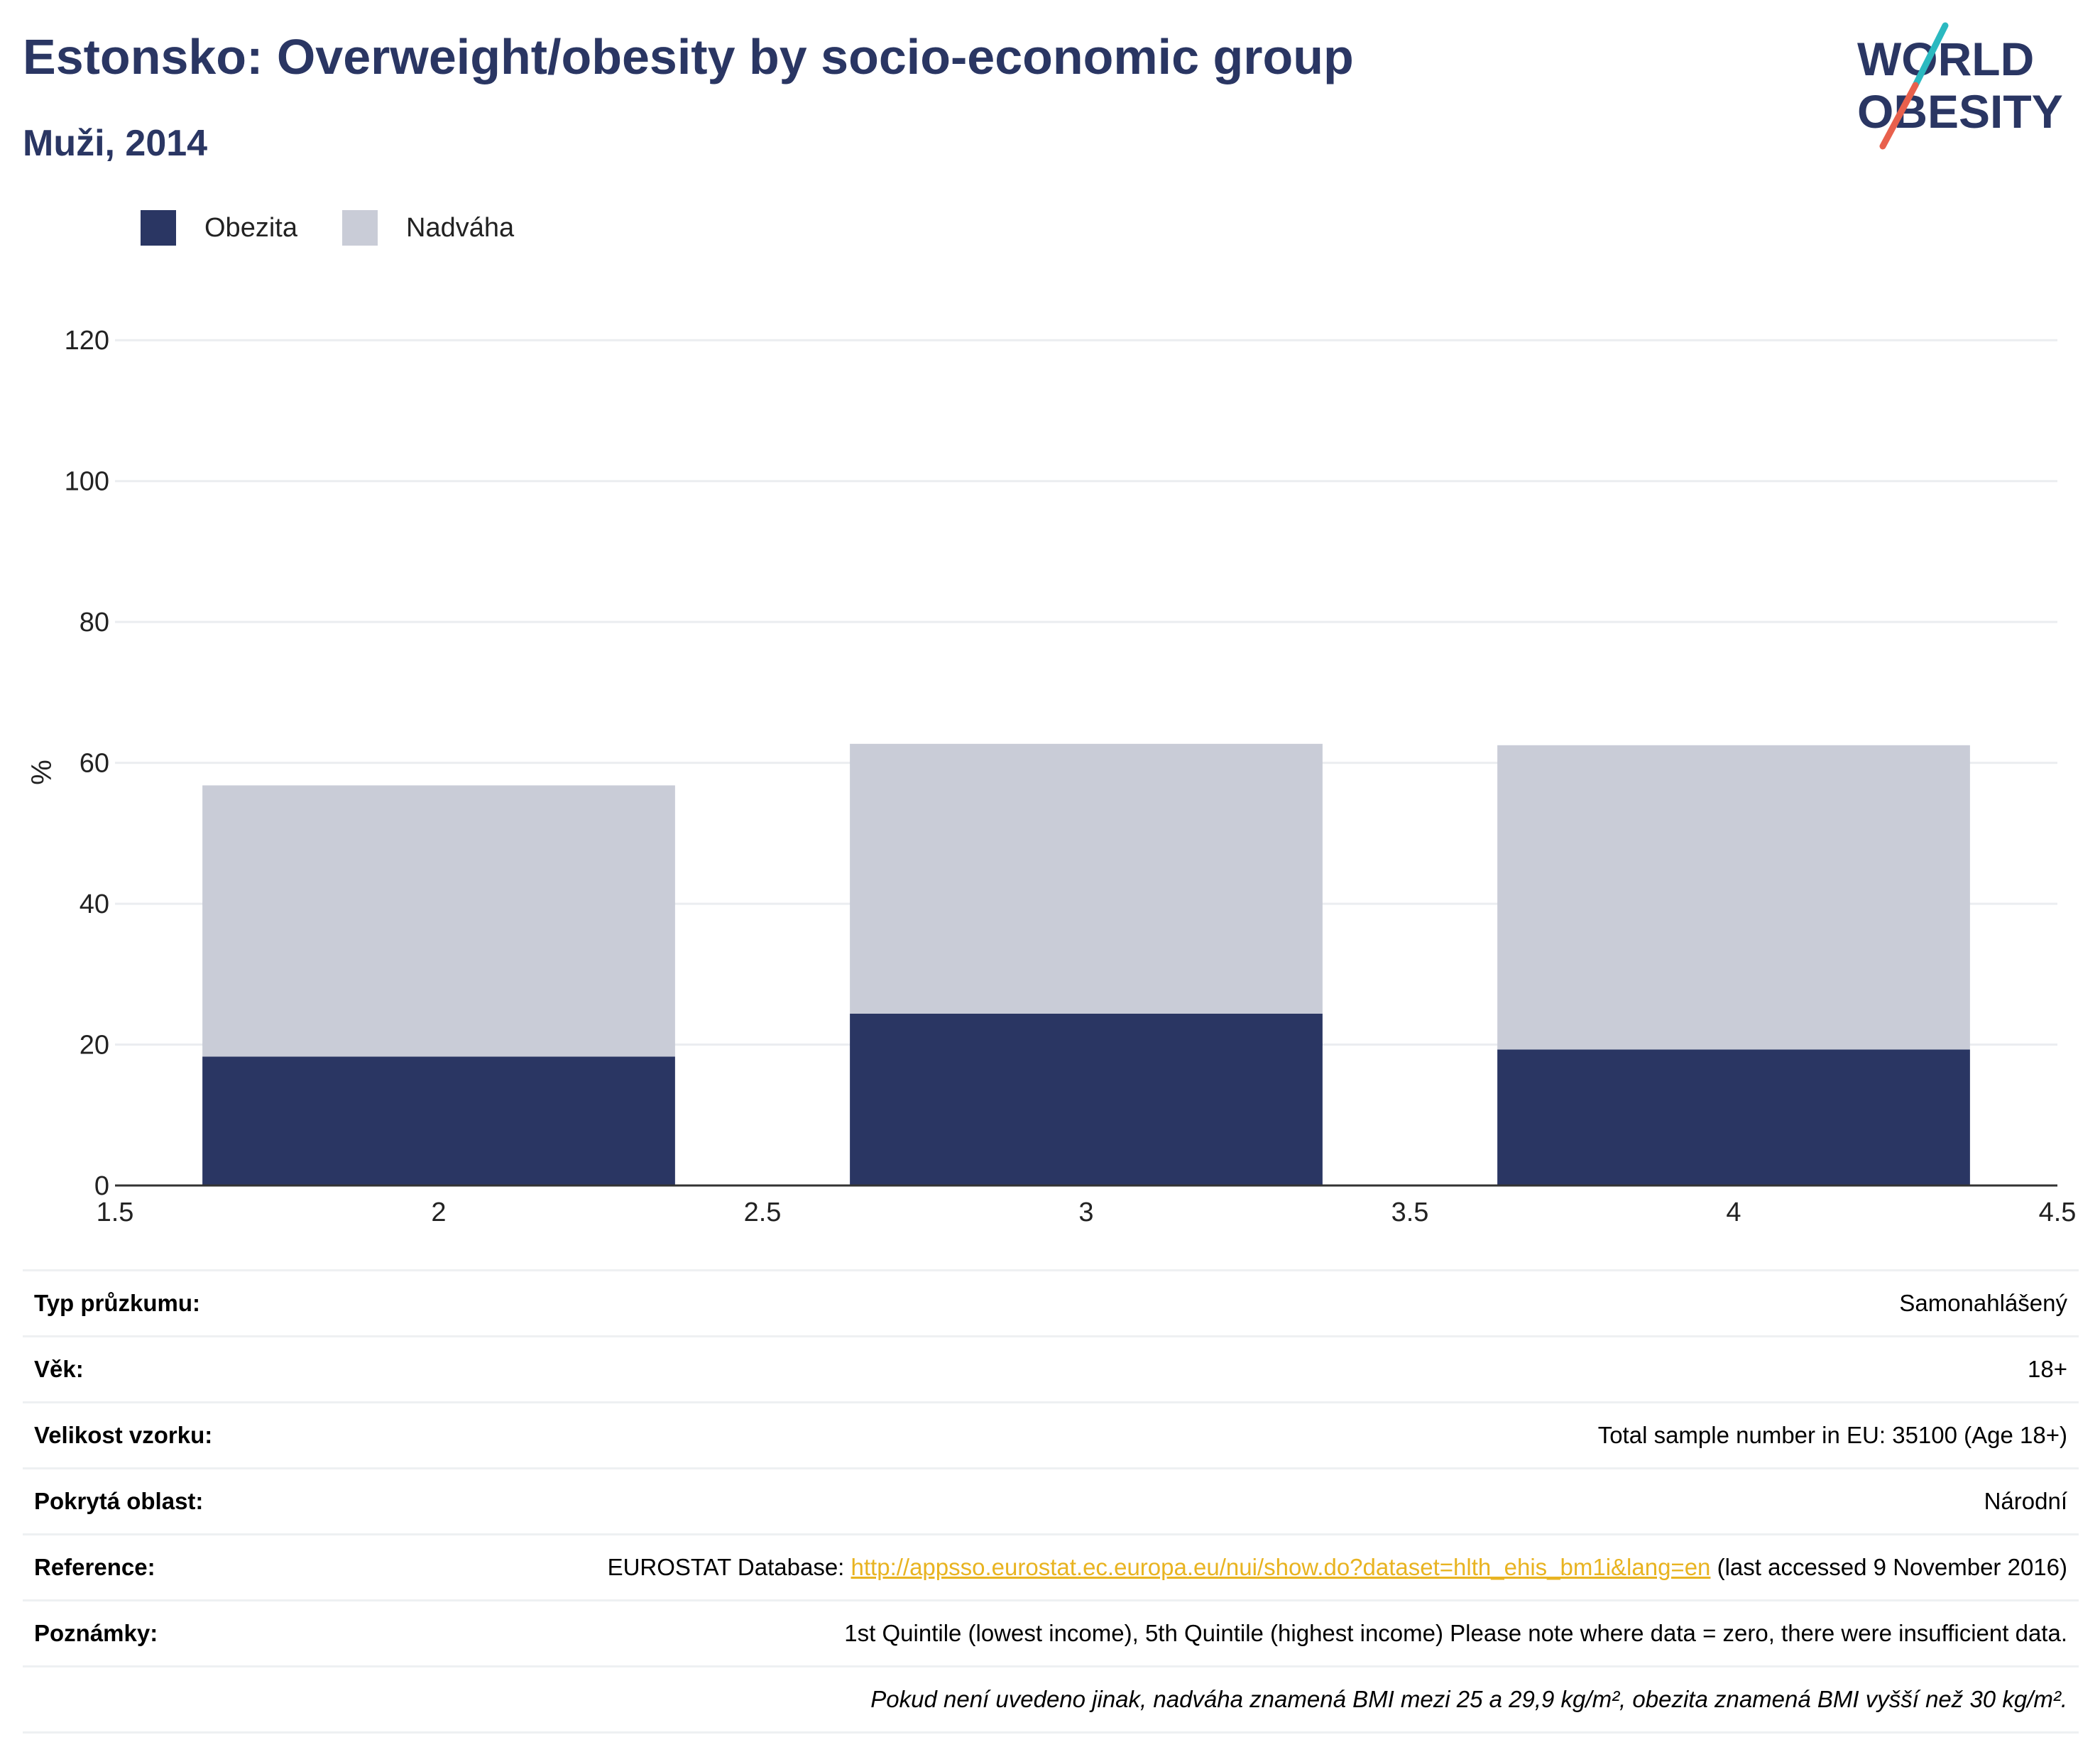 This screenshot has width=2100, height=1747. I want to click on info-key: Poznámky:, so click(96, 1633).